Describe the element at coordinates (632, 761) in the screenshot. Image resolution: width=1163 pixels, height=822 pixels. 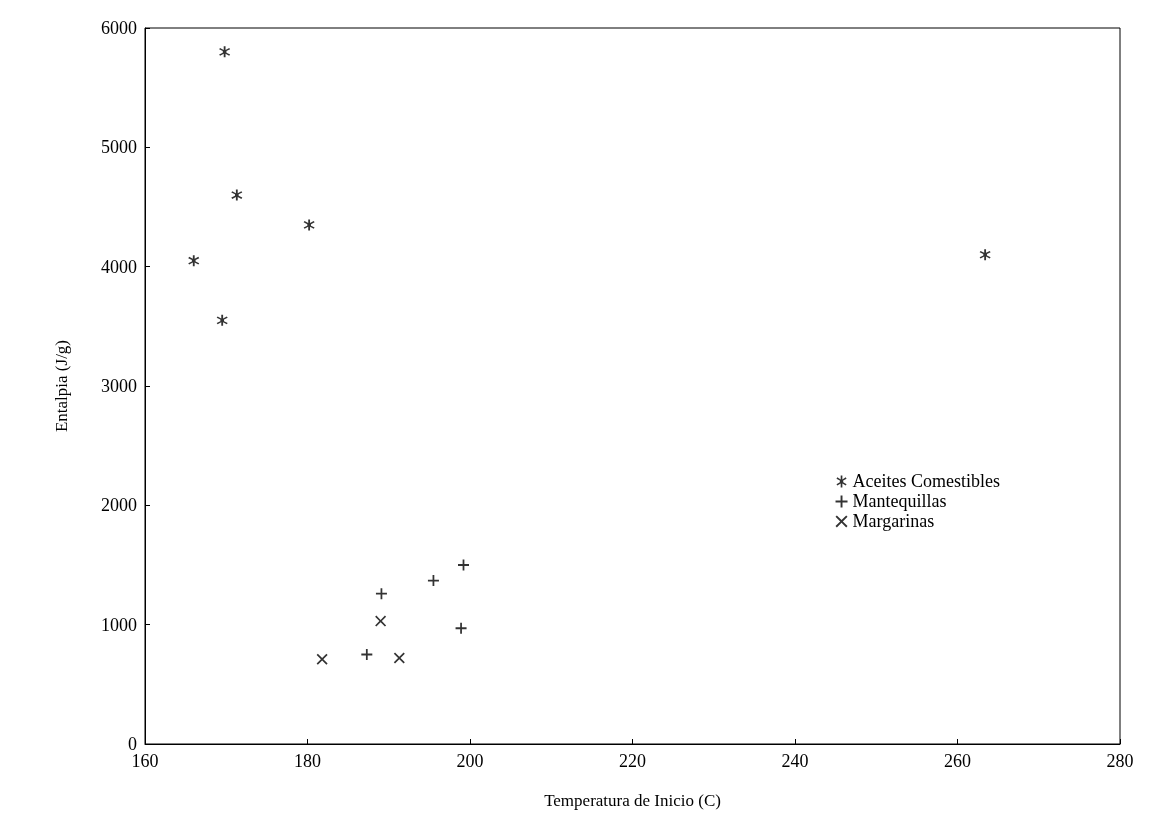
I see `x-tick-label: 220` at that location.